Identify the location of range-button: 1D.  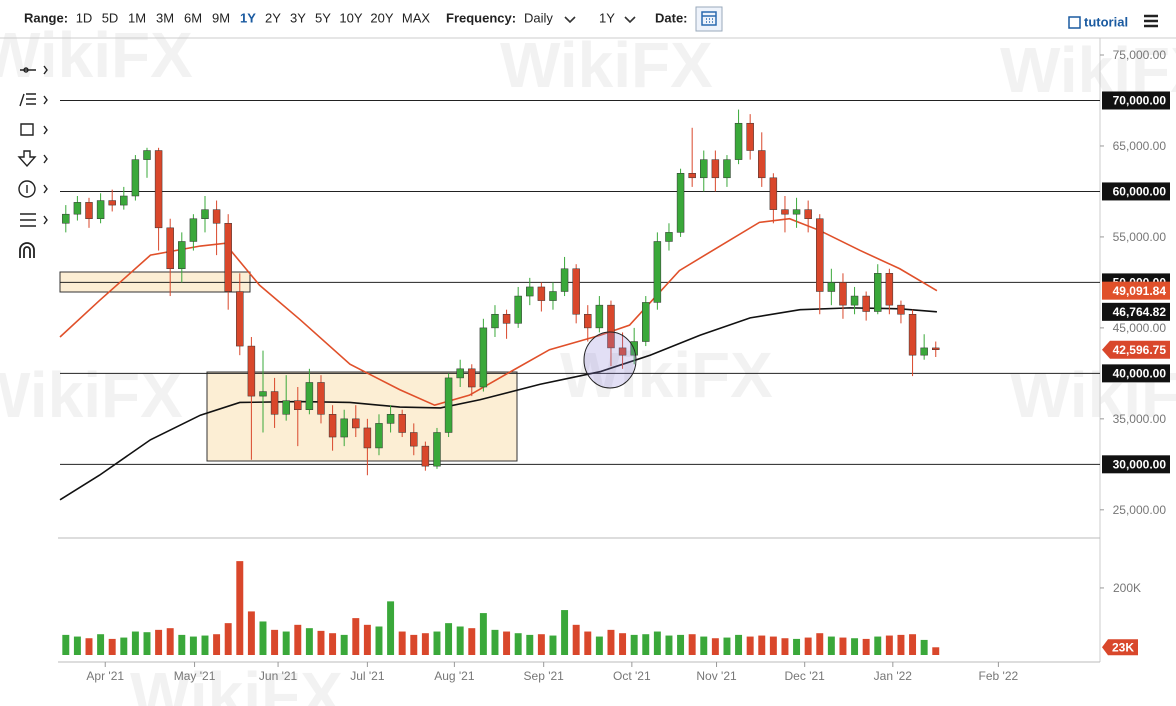
(84, 17).